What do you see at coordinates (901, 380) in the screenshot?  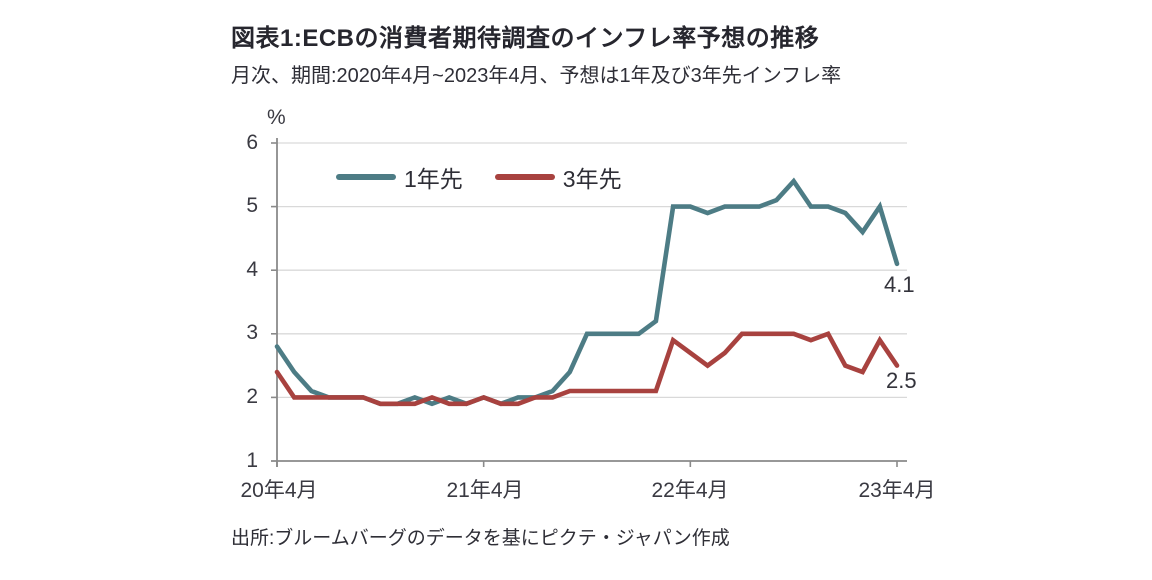 I see `series-end-value-label: 2.5` at bounding box center [901, 380].